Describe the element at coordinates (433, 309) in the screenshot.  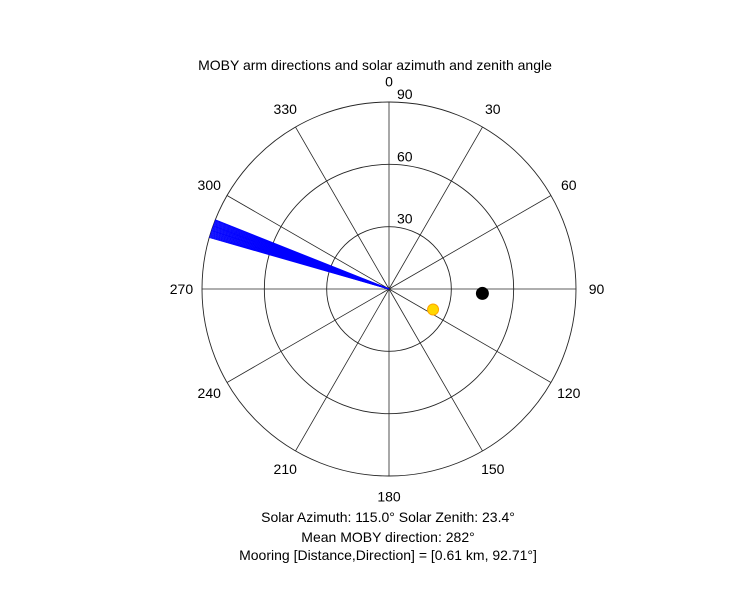
I see `sun-marker` at that location.